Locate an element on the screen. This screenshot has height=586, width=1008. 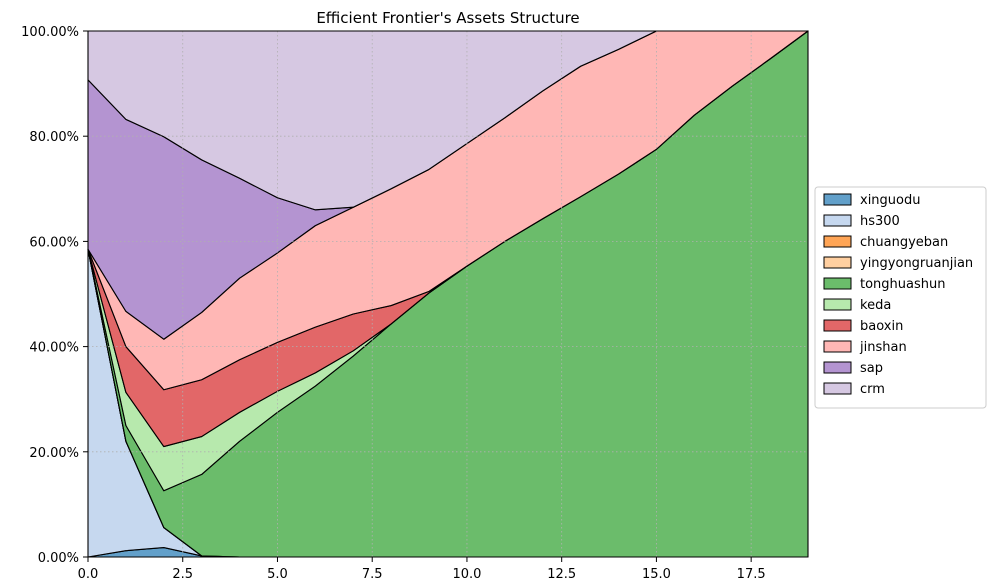
y-tick-label: 80.00% is located at coordinates (54, 137).